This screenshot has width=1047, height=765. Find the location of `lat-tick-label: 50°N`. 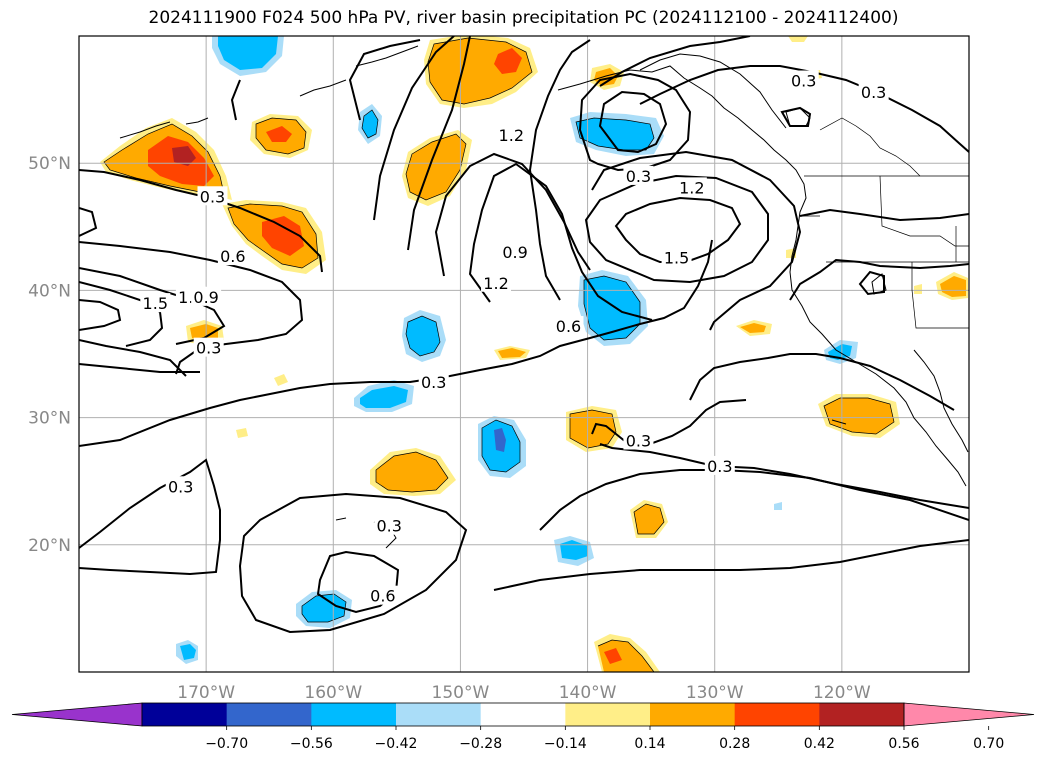

lat-tick-label: 50°N is located at coordinates (49, 164).